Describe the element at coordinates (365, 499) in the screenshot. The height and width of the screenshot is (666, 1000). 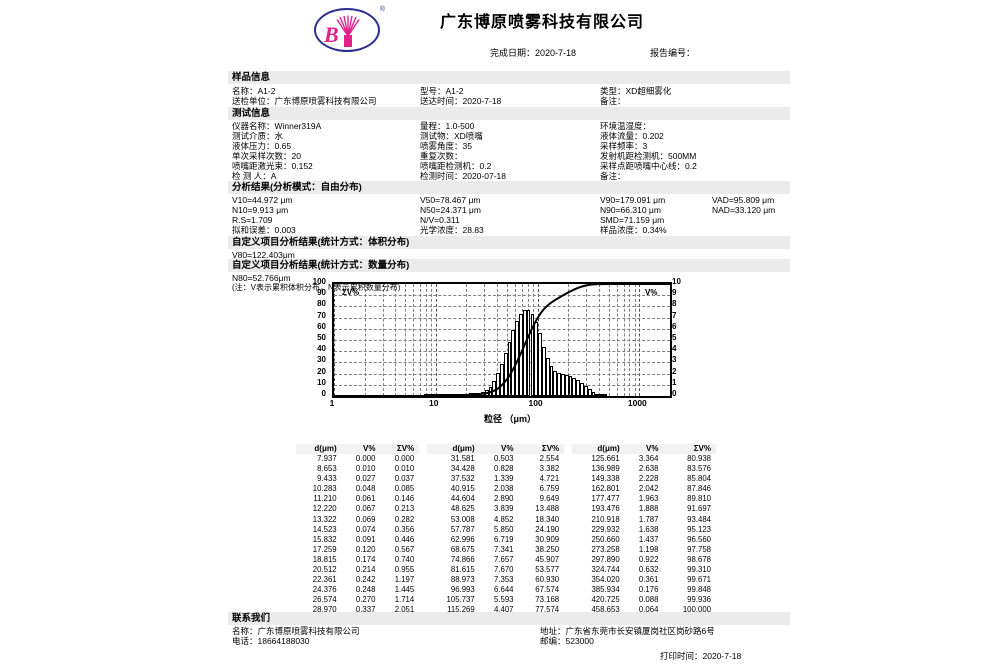
I see `cell-v: 0.061` at that location.